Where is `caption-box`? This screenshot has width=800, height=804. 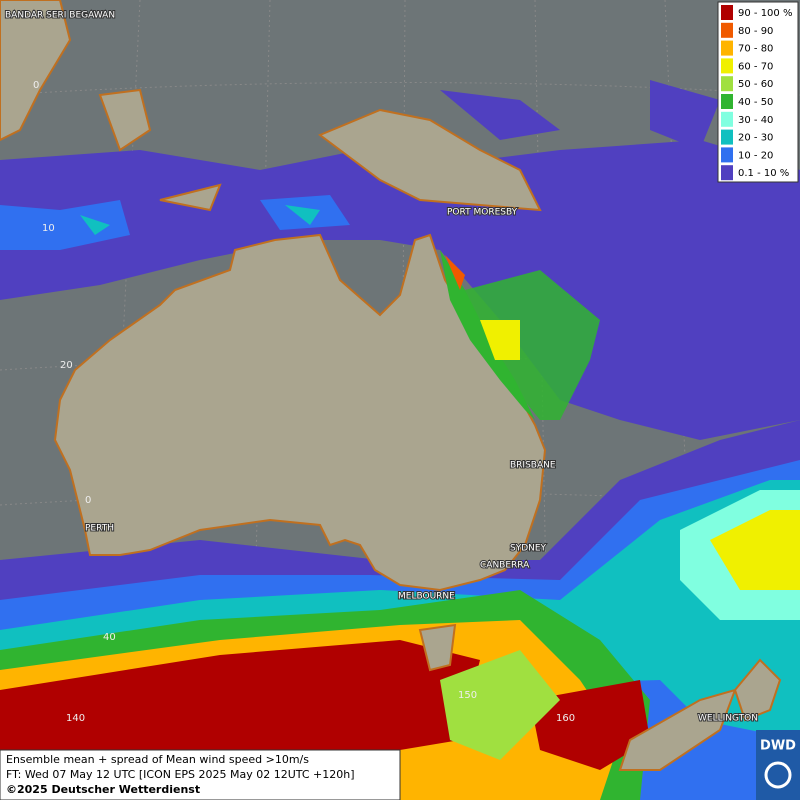 caption-box is located at coordinates (200, 775).